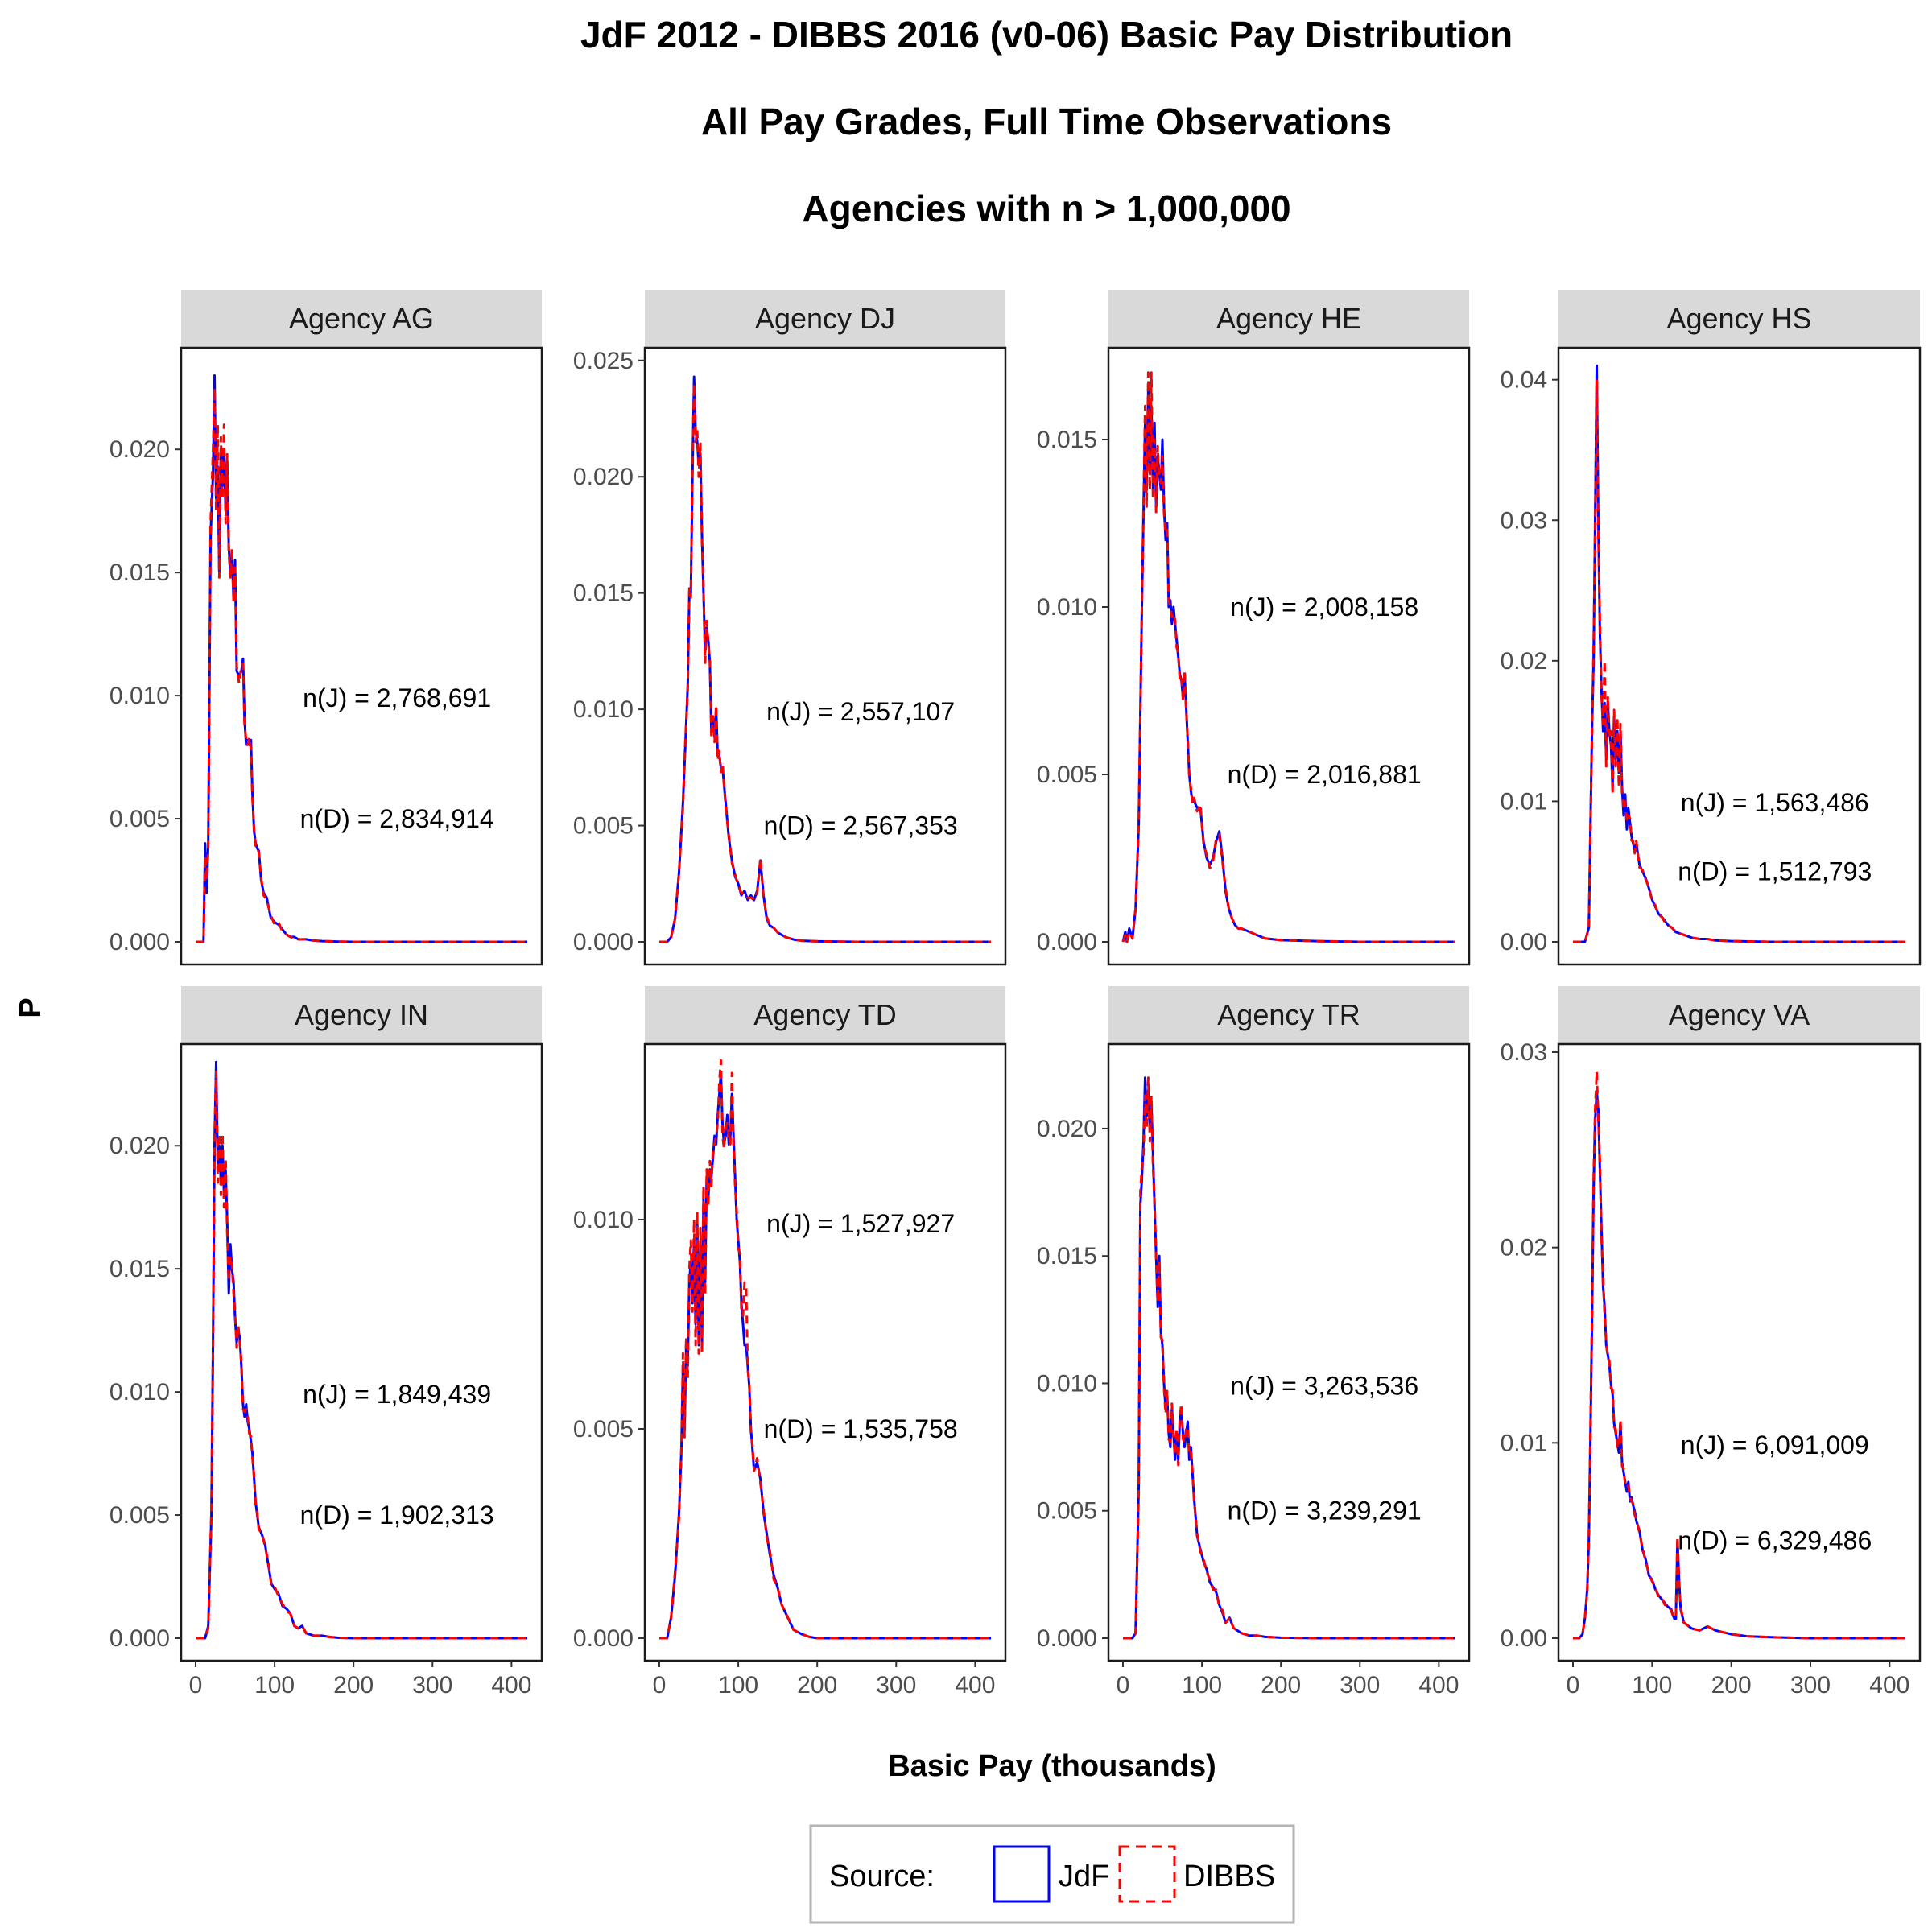 This screenshot has height=1932, width=1932. What do you see at coordinates (1052, 1874) in the screenshot?
I see `legend: Source: JdF DIBBS` at bounding box center [1052, 1874].